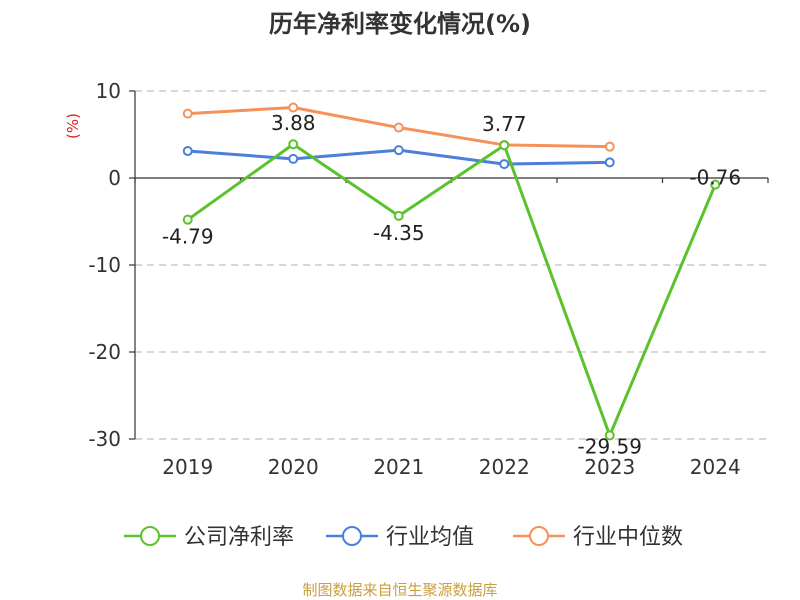 The width and height of the screenshot is (800, 600). I want to click on y-tick-label: -30, so click(104, 439).